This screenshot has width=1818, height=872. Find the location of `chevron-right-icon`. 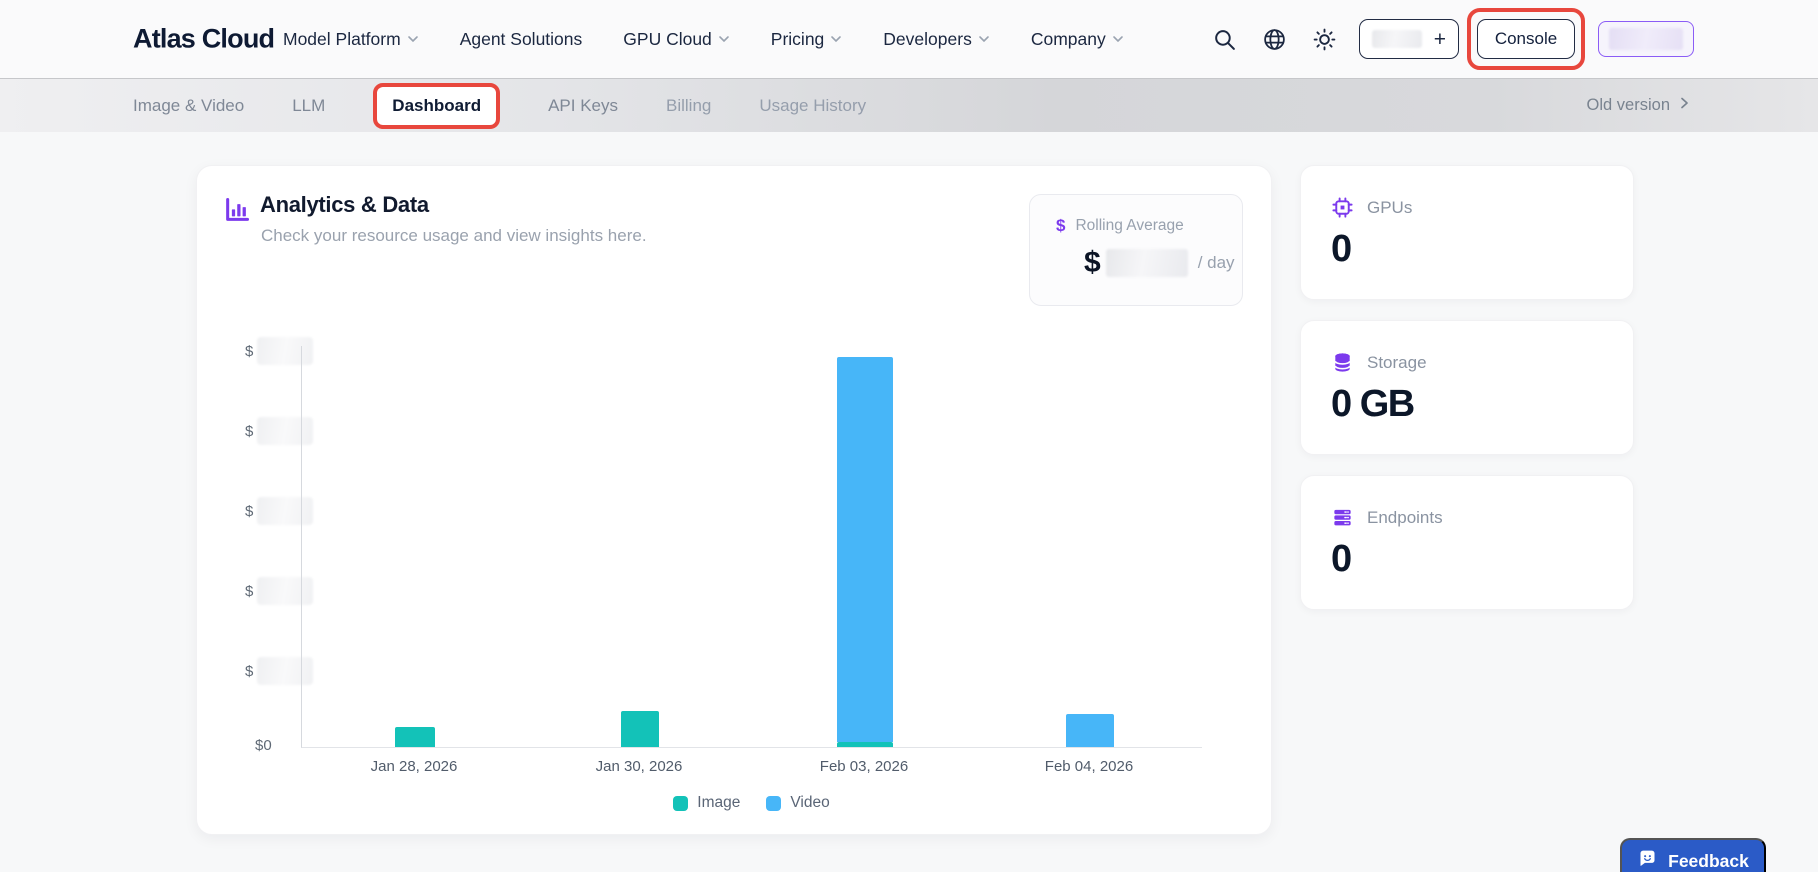

chevron-right-icon is located at coordinates (1684, 105).